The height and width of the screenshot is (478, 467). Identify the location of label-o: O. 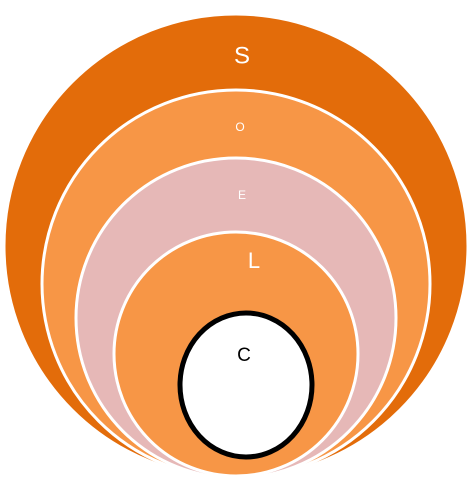
(239, 127).